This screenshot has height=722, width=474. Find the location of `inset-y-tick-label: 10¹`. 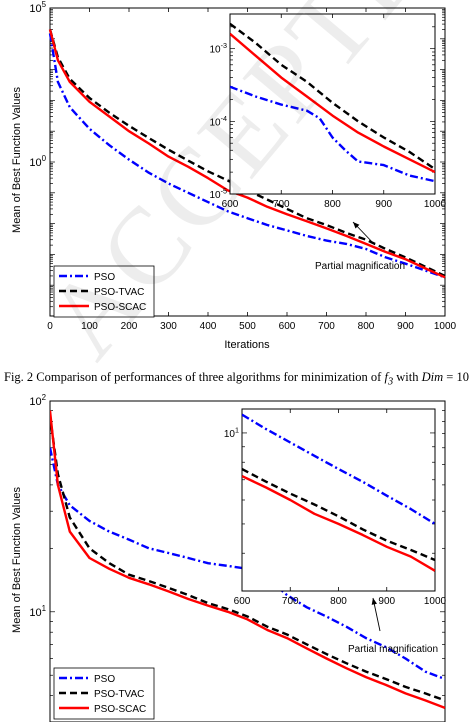

inset-y-tick-label: 10¹ is located at coordinates (231, 432).